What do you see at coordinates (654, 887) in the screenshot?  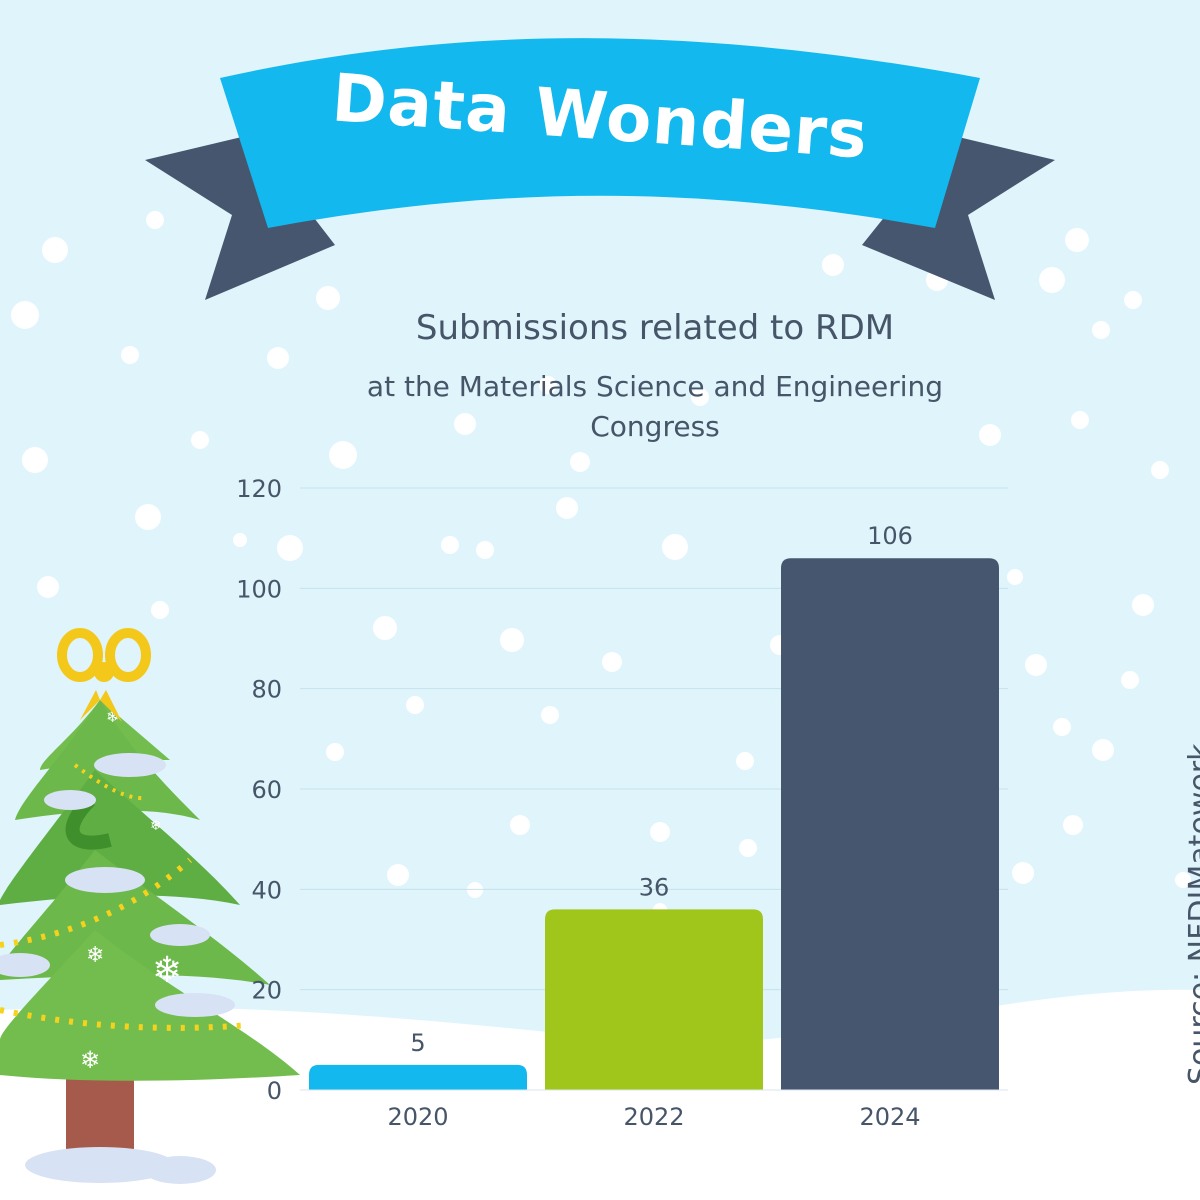 I see `data-label: 36` at bounding box center [654, 887].